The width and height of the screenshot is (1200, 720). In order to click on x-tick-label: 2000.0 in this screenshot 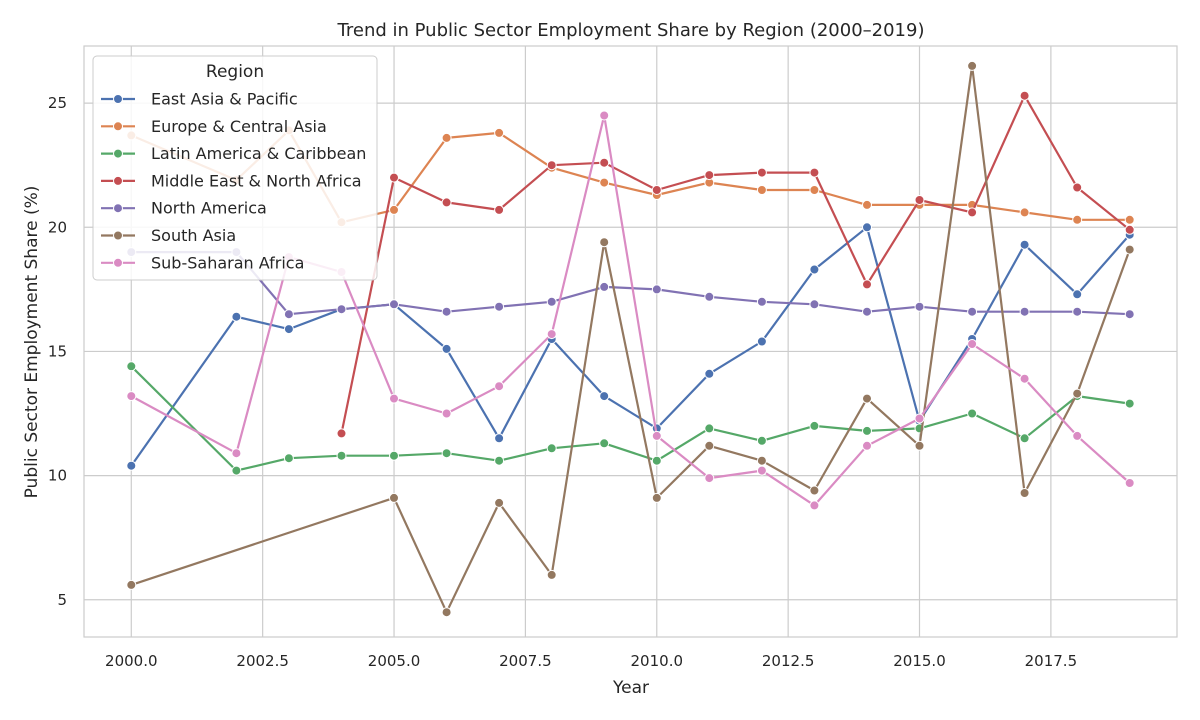, I will do `click(131, 661)`.